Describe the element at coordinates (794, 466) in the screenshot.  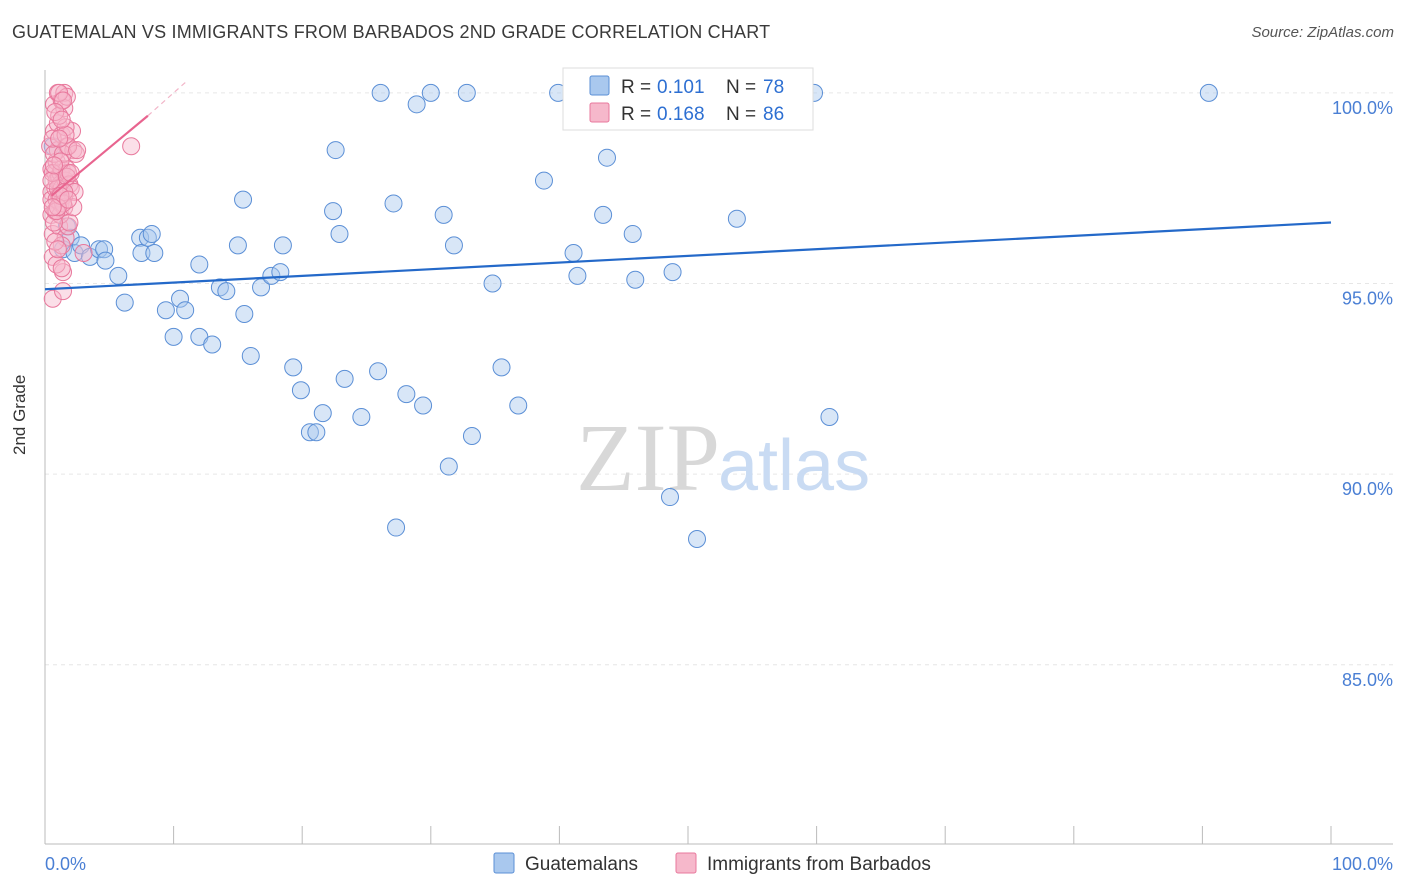
I see `watermark-atlas: atlas` at that location.